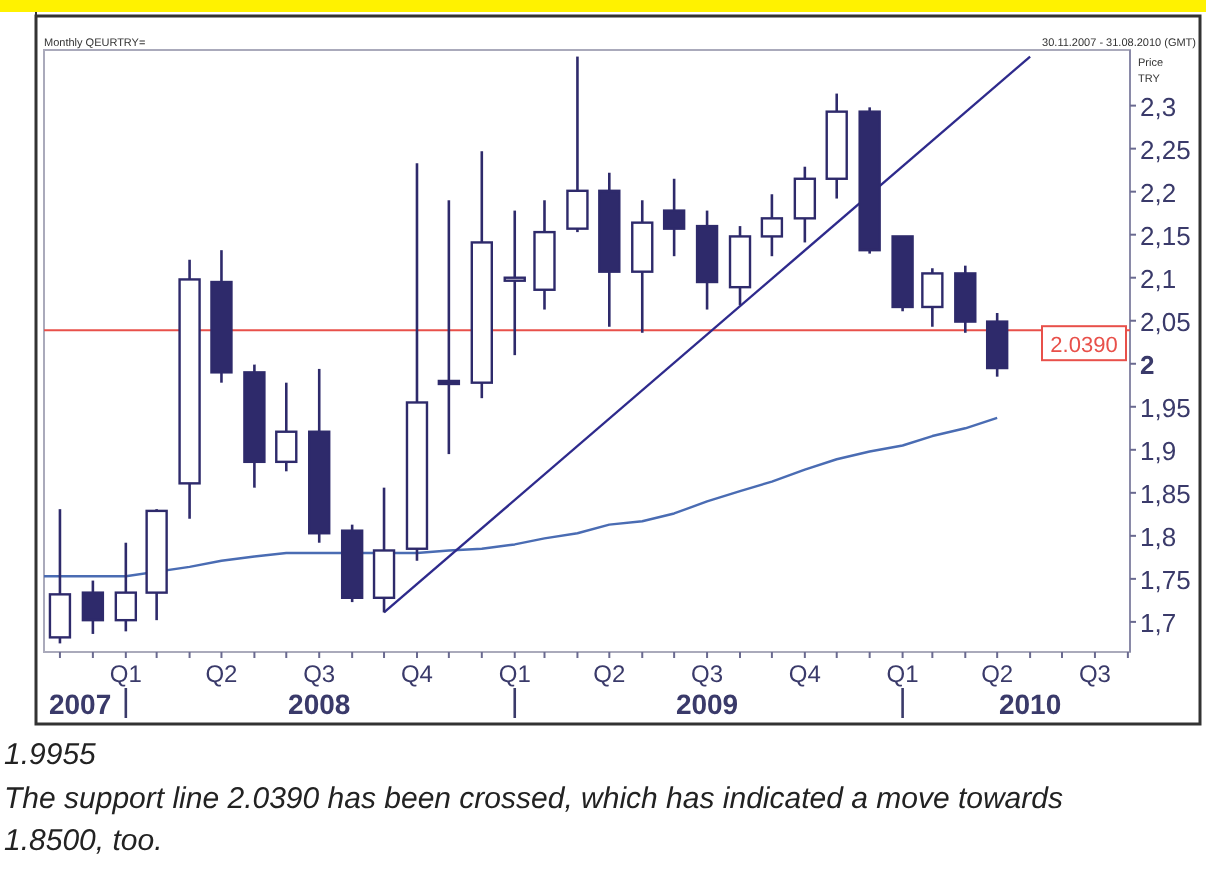 The image size is (1206, 876). What do you see at coordinates (707, 704) in the screenshot?
I see `x2-tick-label: 2009` at bounding box center [707, 704].